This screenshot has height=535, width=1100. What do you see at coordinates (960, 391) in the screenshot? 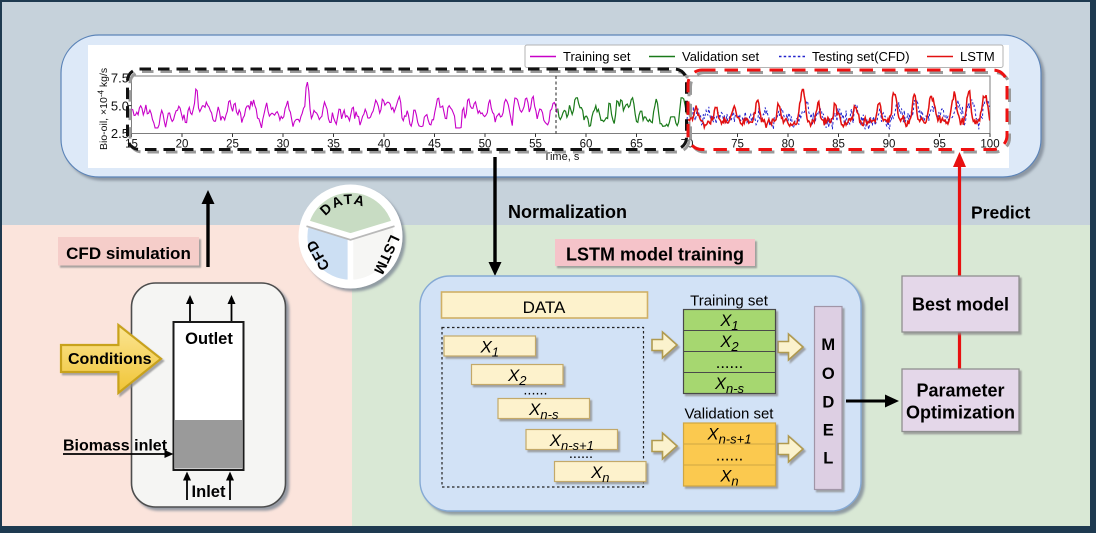
I see `svg-text: Parameter` at bounding box center [960, 391].